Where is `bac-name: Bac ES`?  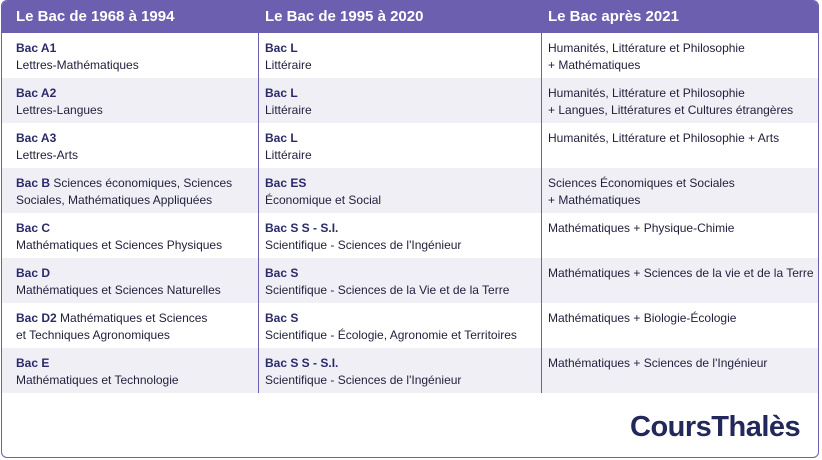
bac-name: Bac ES is located at coordinates (286, 183).